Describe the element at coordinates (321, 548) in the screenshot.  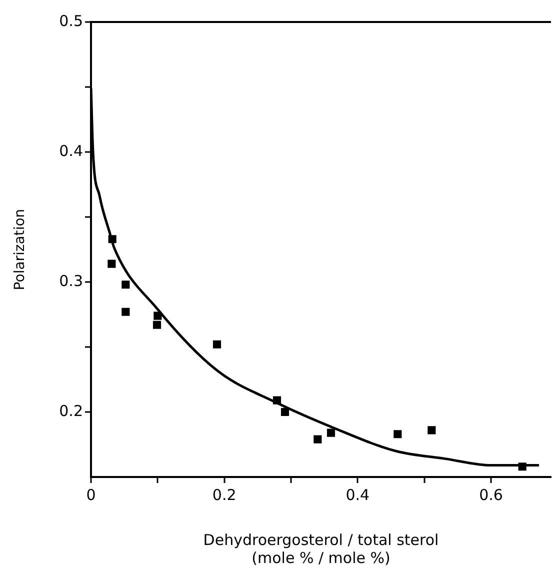
I see `x-axis-title: Dehydroergosterol / total sterol (mole % / mole %)` at that location.